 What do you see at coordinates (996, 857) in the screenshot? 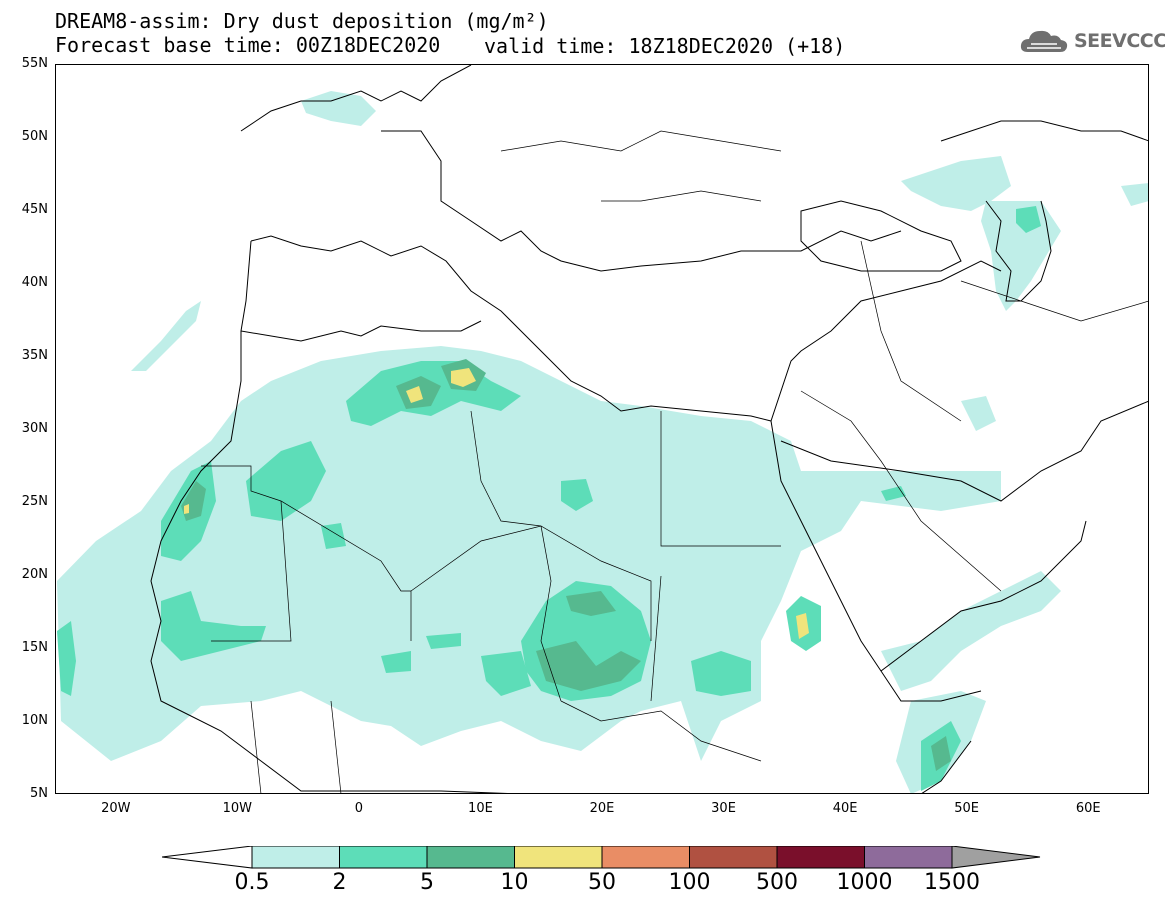
I see `colorbar-over-triangle` at bounding box center [996, 857].